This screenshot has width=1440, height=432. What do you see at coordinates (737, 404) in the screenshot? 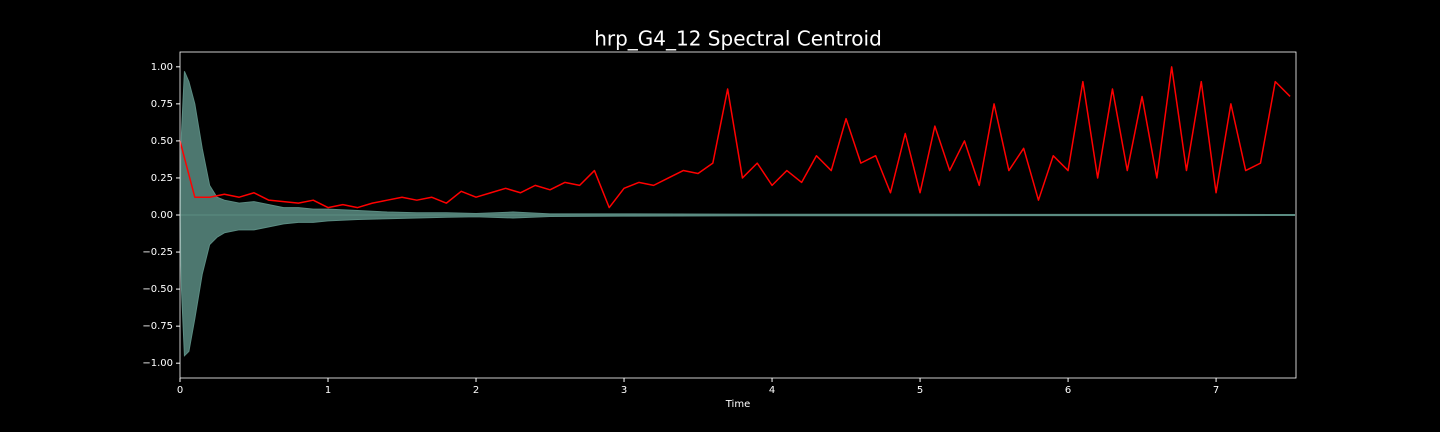
I see `x-axis-label: Time` at bounding box center [737, 404].